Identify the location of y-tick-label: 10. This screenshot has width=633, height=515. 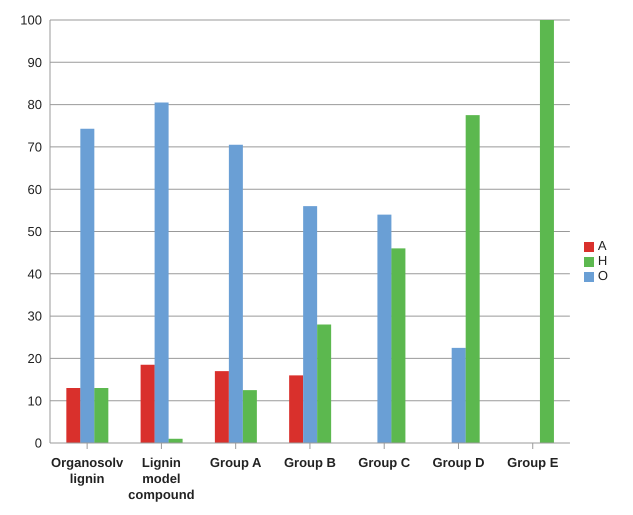
(35, 400).